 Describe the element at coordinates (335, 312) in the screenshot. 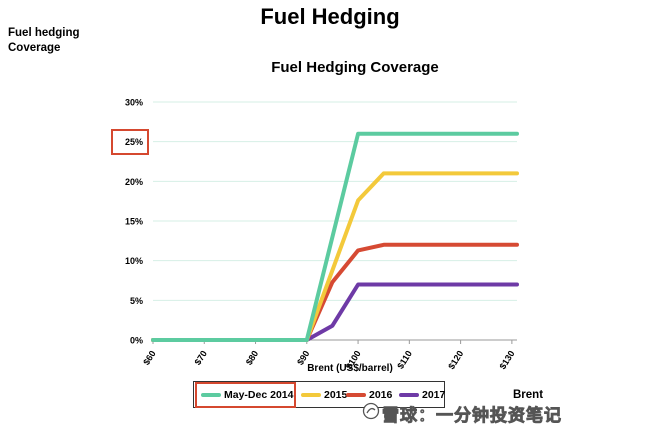

I see `series-line-2017` at that location.